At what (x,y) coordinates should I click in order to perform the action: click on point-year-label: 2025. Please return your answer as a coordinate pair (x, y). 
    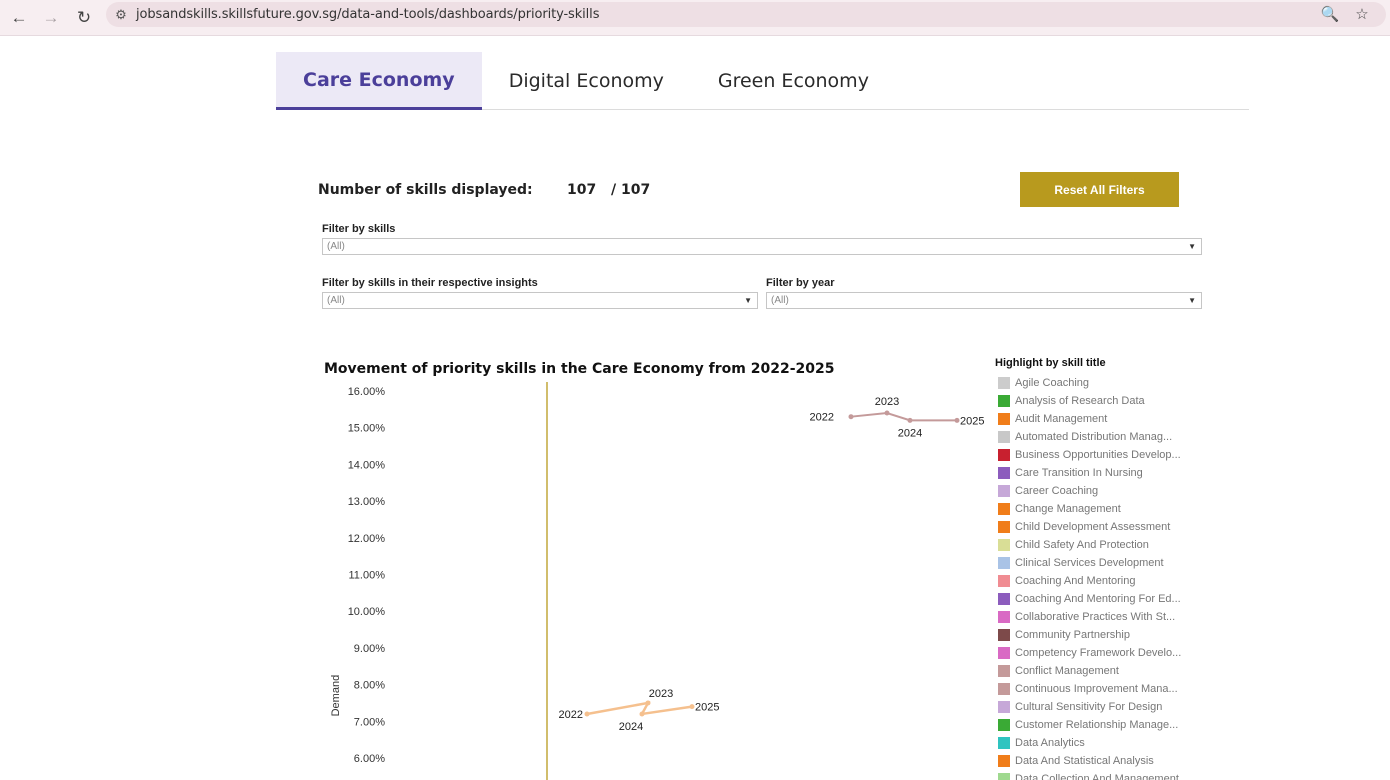
    Looking at the image, I should click on (972, 421).